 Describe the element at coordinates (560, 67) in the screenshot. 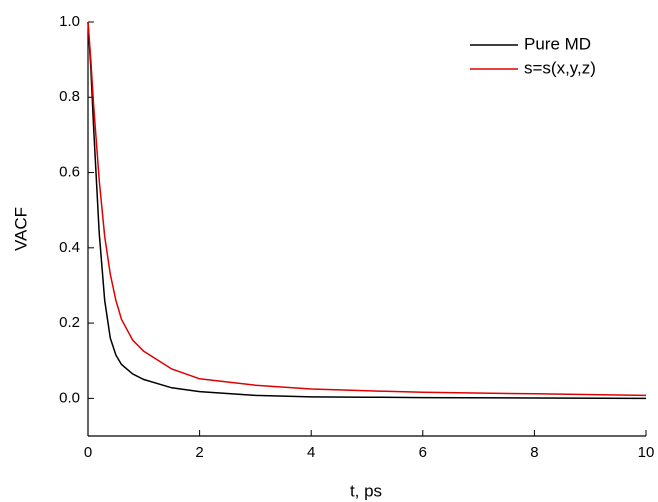

I see `legend-label: s=s(x,y,z)` at that location.